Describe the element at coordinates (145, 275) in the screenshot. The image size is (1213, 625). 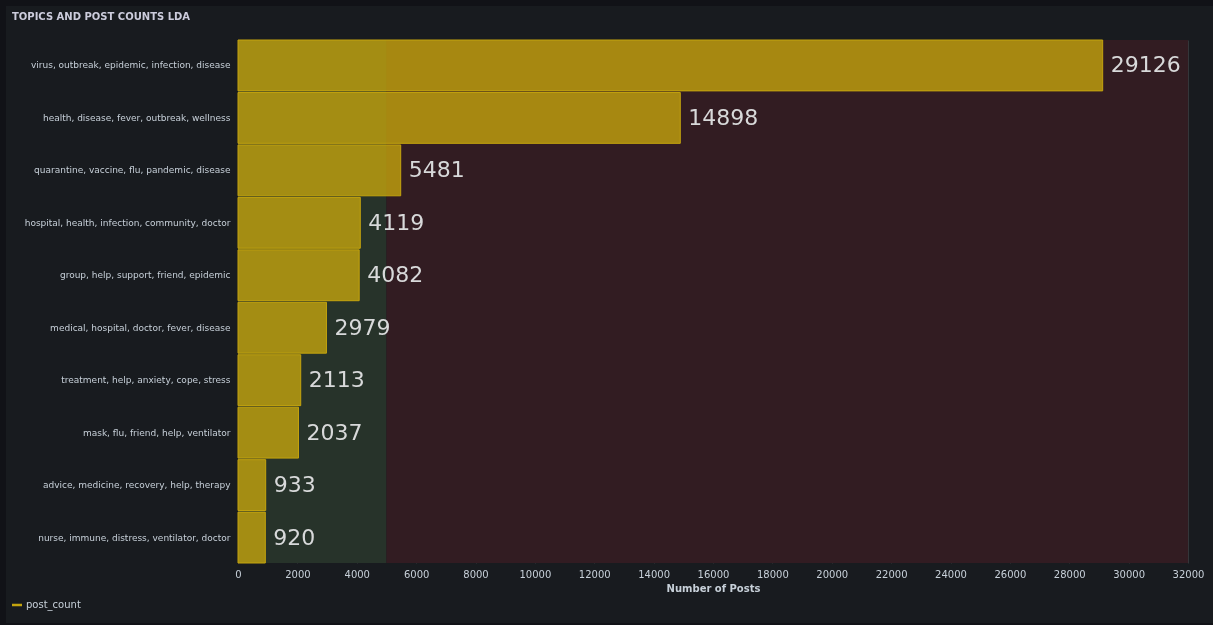
I see `y-tick-label: group, help, support, friend, epidemic` at that location.